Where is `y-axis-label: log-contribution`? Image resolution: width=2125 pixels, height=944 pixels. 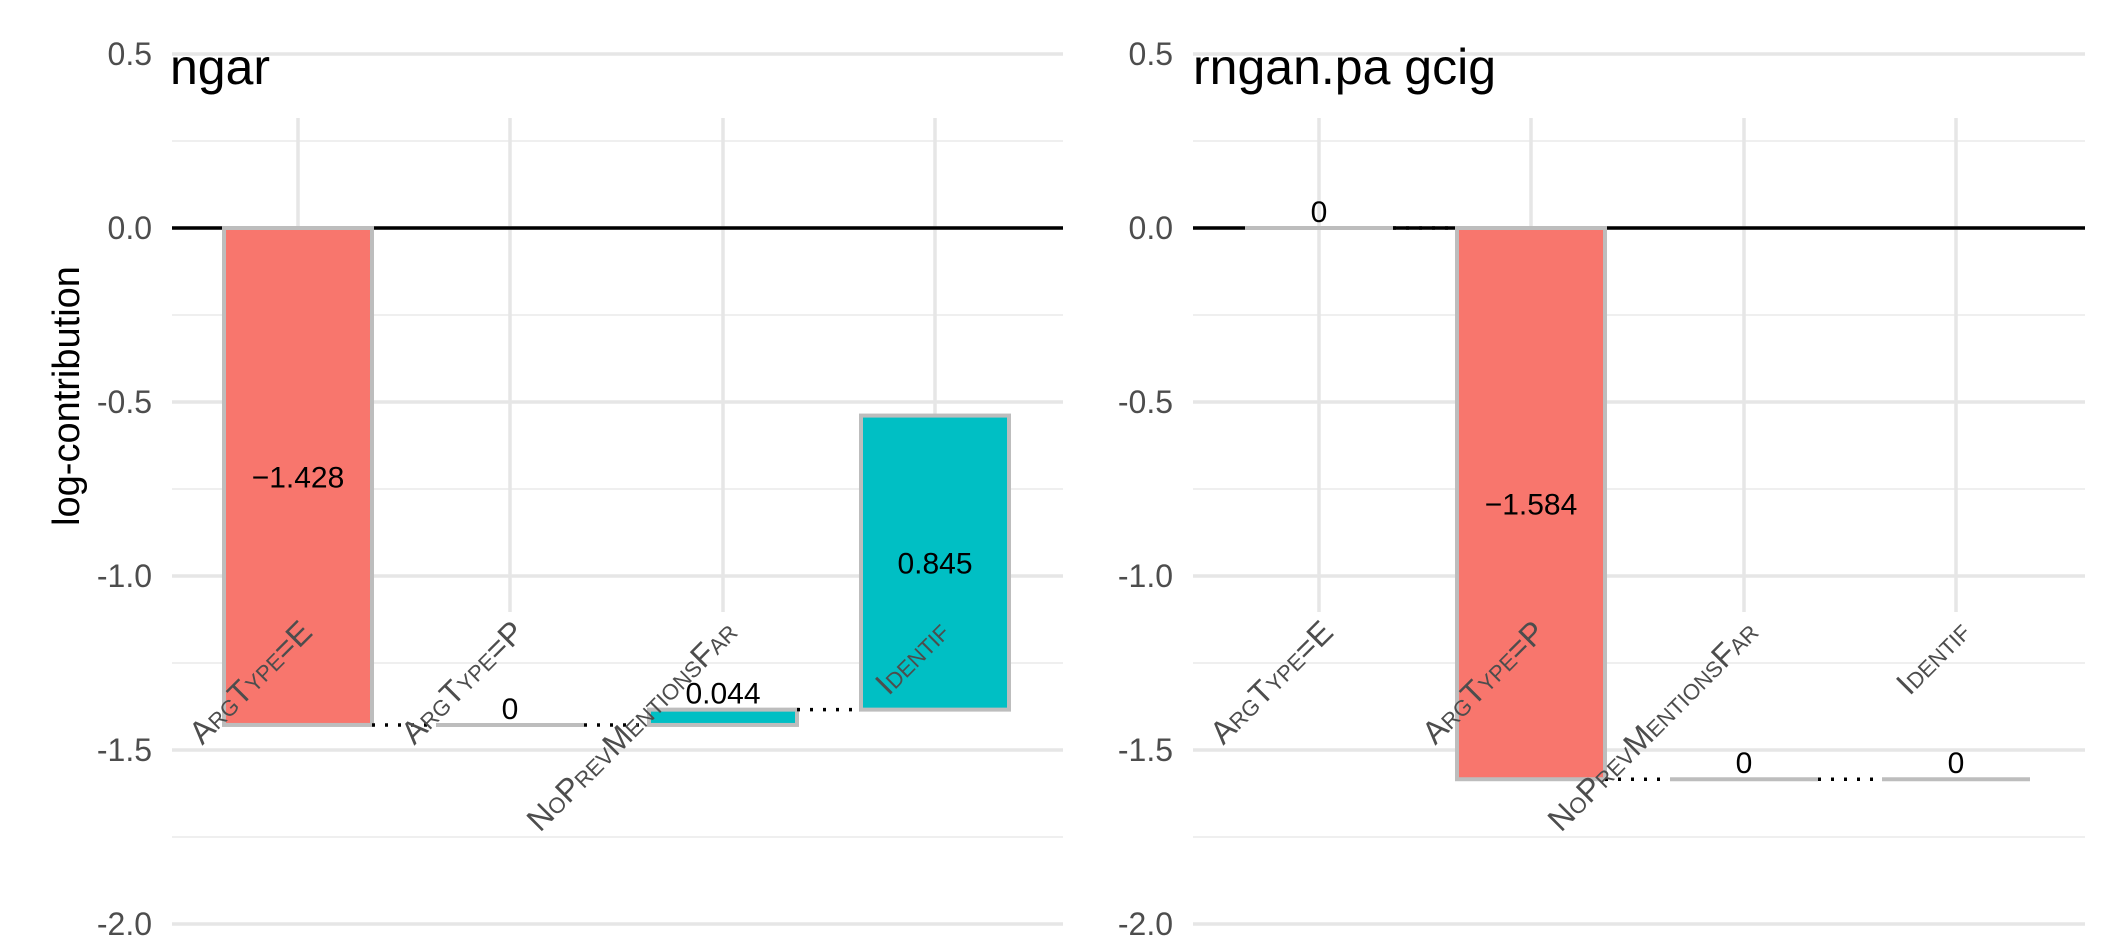 y-axis-label: log-contribution is located at coordinates (67, 396).